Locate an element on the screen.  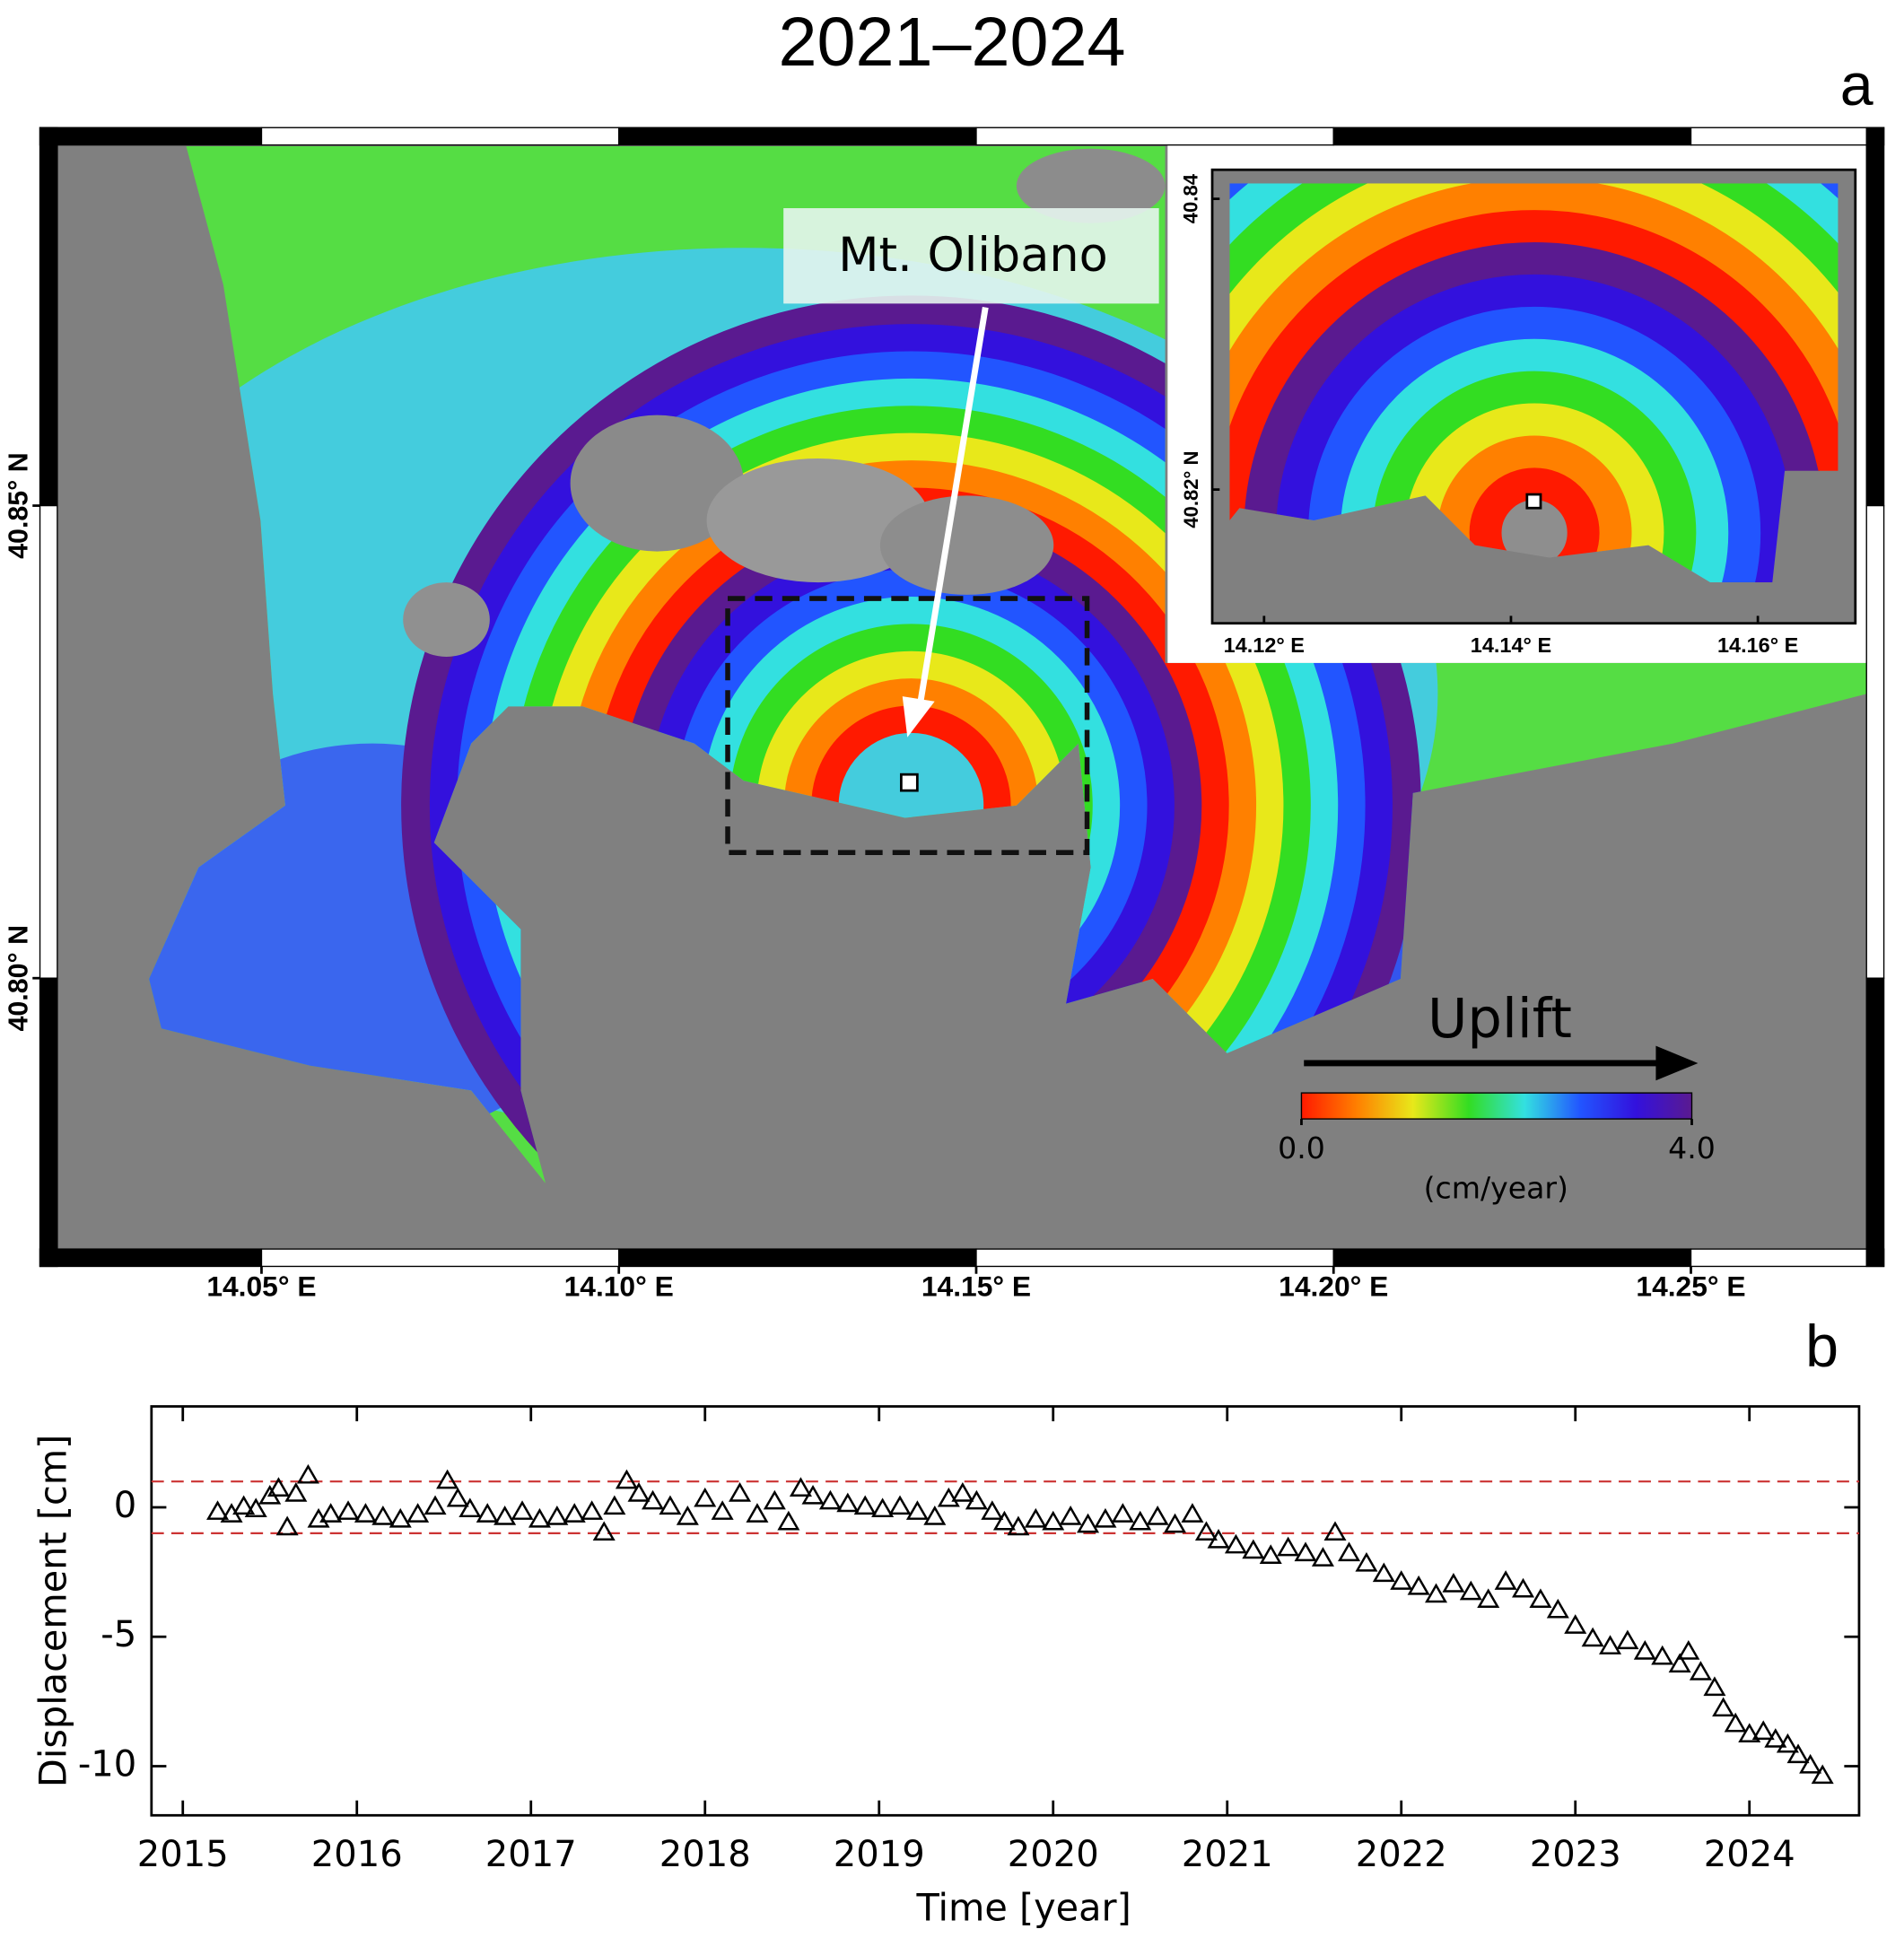
x-tick-label: 2019 is located at coordinates (879, 1854).